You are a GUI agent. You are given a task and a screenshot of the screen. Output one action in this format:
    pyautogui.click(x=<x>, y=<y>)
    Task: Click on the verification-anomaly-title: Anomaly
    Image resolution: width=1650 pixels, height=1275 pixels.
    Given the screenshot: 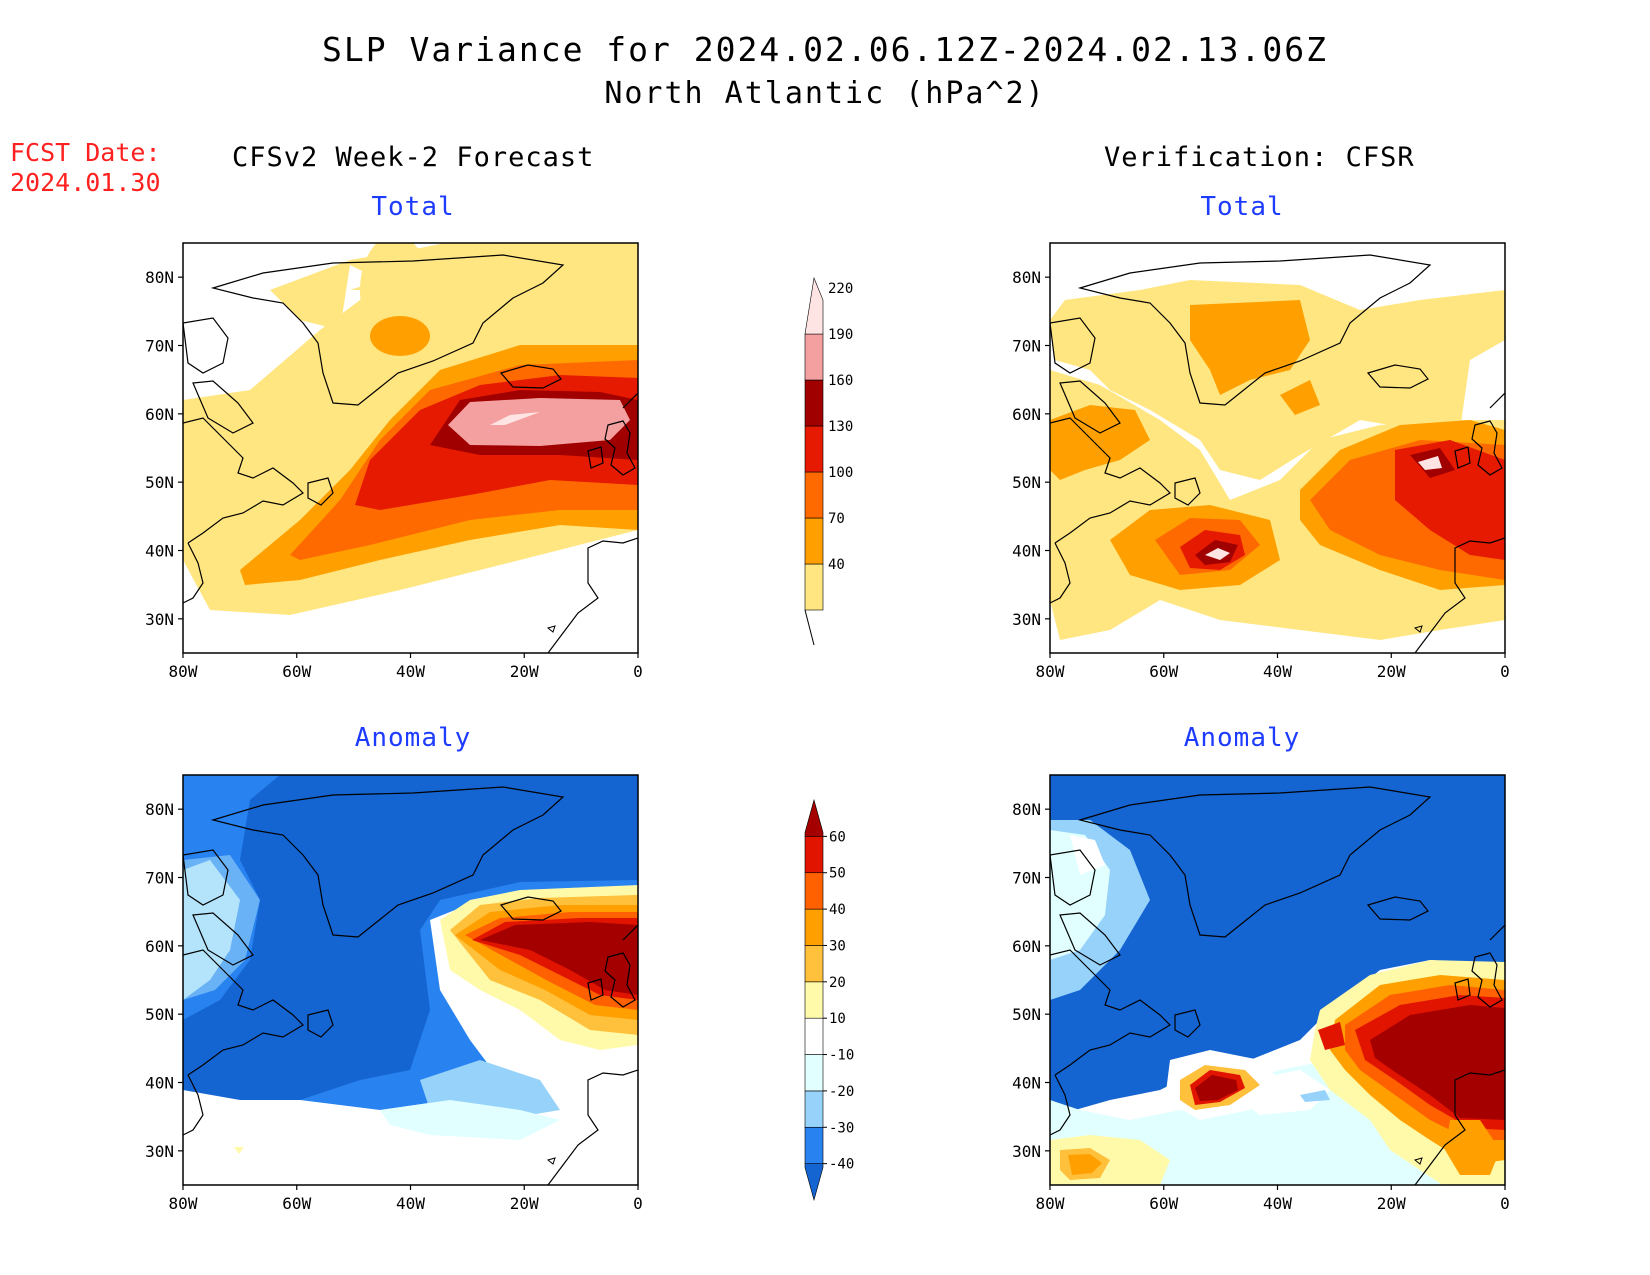 What is the action you would take?
    pyautogui.click(x=1242, y=738)
    